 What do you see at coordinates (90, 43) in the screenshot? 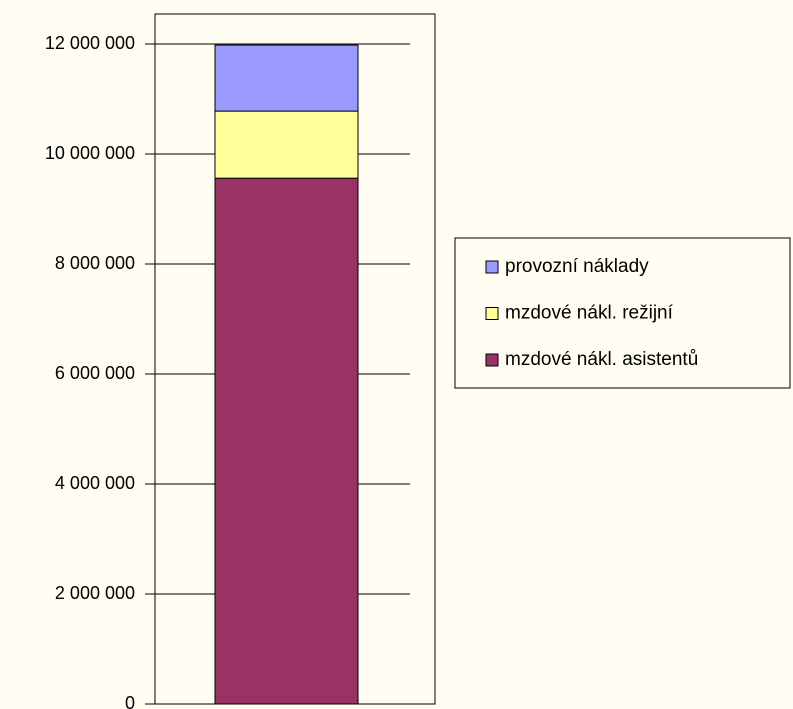
I see `y-tick-label: 12 000 000` at bounding box center [90, 43].